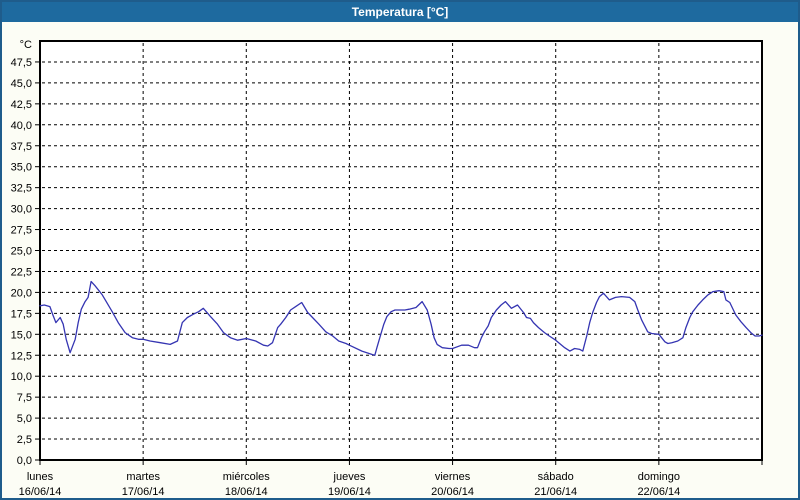  What do you see at coordinates (24, 461) in the screenshot?
I see `y-tick-label: 0,0` at bounding box center [24, 461].